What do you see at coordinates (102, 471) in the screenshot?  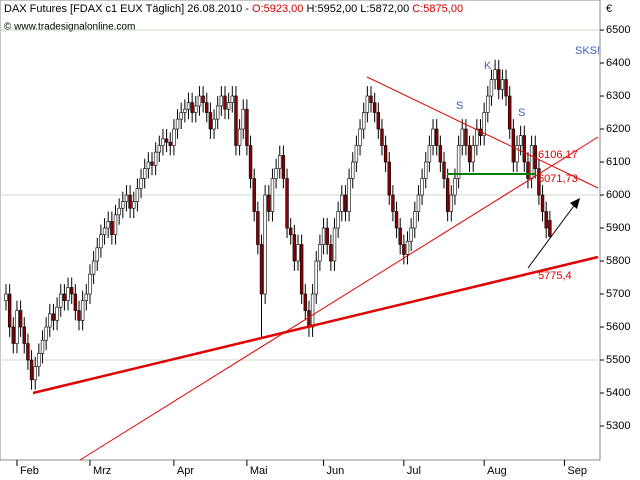 I see `x-tick-label: Mrz` at bounding box center [102, 471].